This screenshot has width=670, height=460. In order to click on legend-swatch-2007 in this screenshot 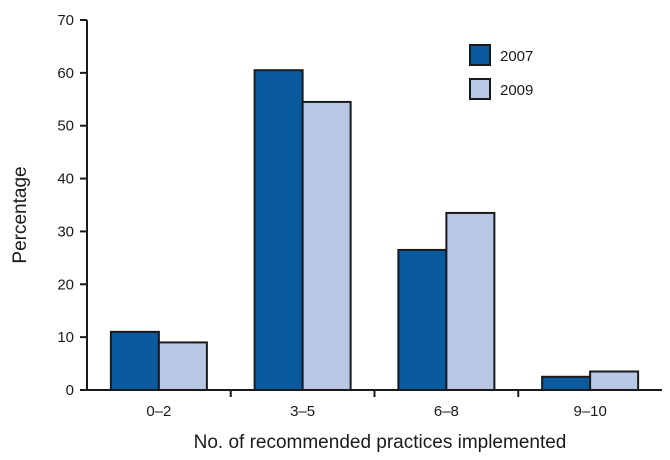, I will do `click(480, 55)`.